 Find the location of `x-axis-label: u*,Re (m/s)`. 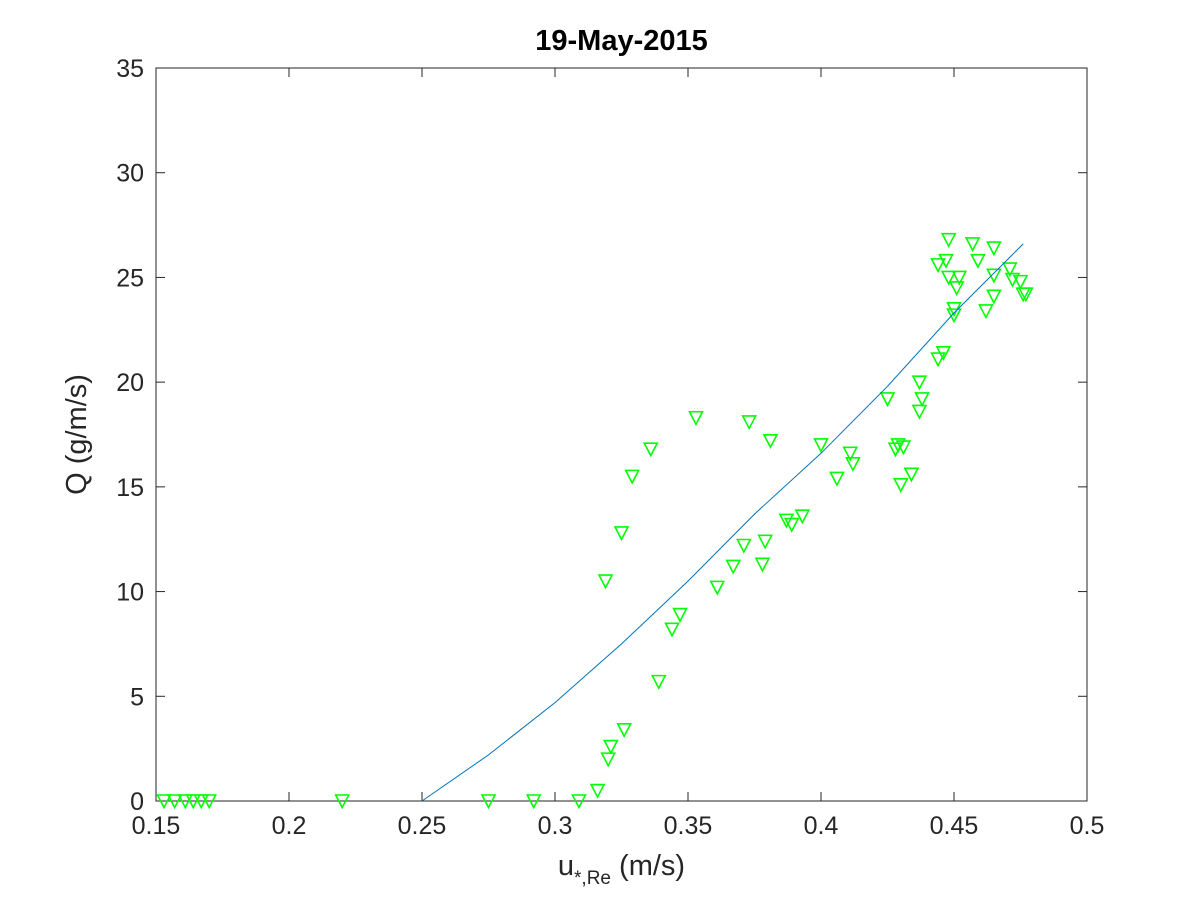

x-axis-label: u*,Re (m/s) is located at coordinates (621, 869).